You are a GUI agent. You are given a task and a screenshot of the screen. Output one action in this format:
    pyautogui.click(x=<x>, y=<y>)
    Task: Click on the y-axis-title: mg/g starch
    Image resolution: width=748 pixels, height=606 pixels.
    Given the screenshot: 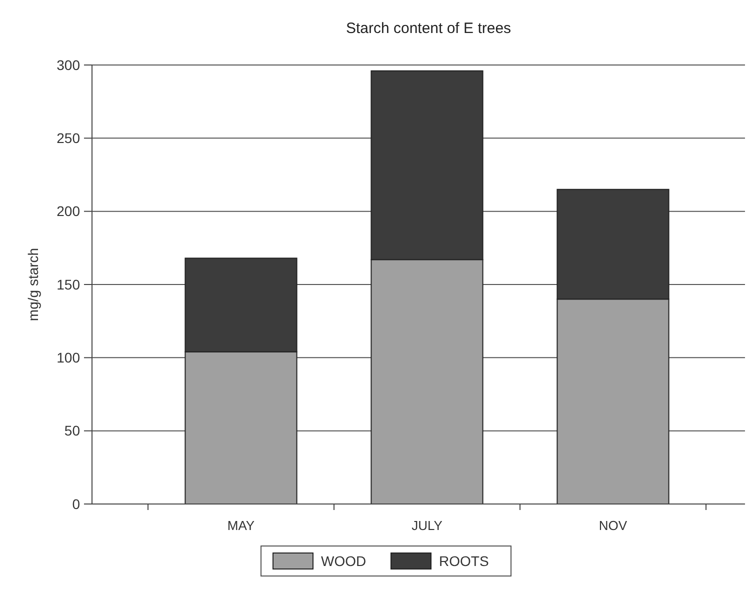 What is the action you would take?
    pyautogui.click(x=33, y=285)
    